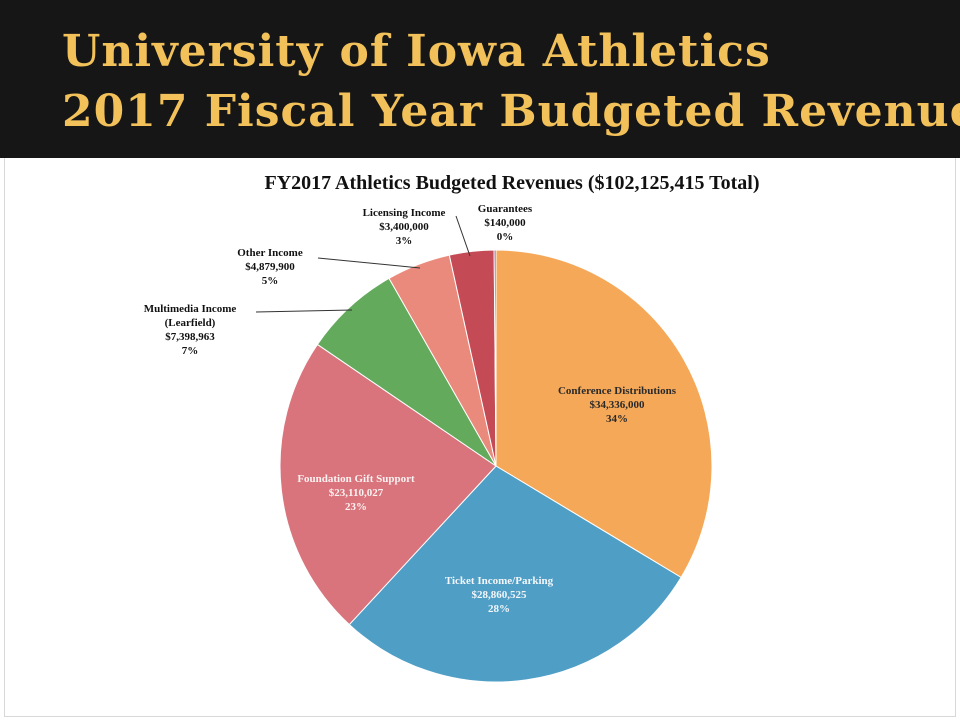  What do you see at coordinates (495, 358) in the screenshot?
I see `pie-slice-guarantees` at bounding box center [495, 358].